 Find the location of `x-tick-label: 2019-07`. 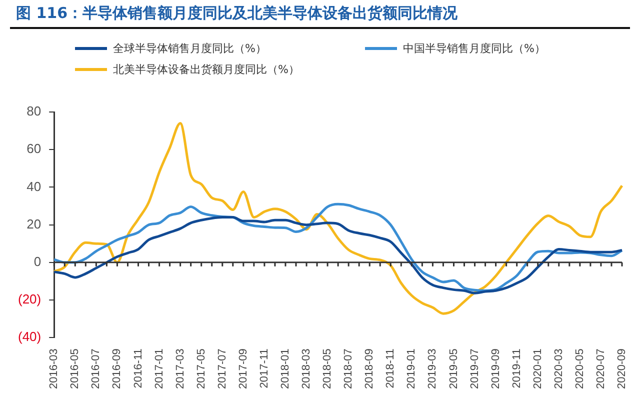

x-tick-label: 2019-07 is located at coordinates (474, 369).